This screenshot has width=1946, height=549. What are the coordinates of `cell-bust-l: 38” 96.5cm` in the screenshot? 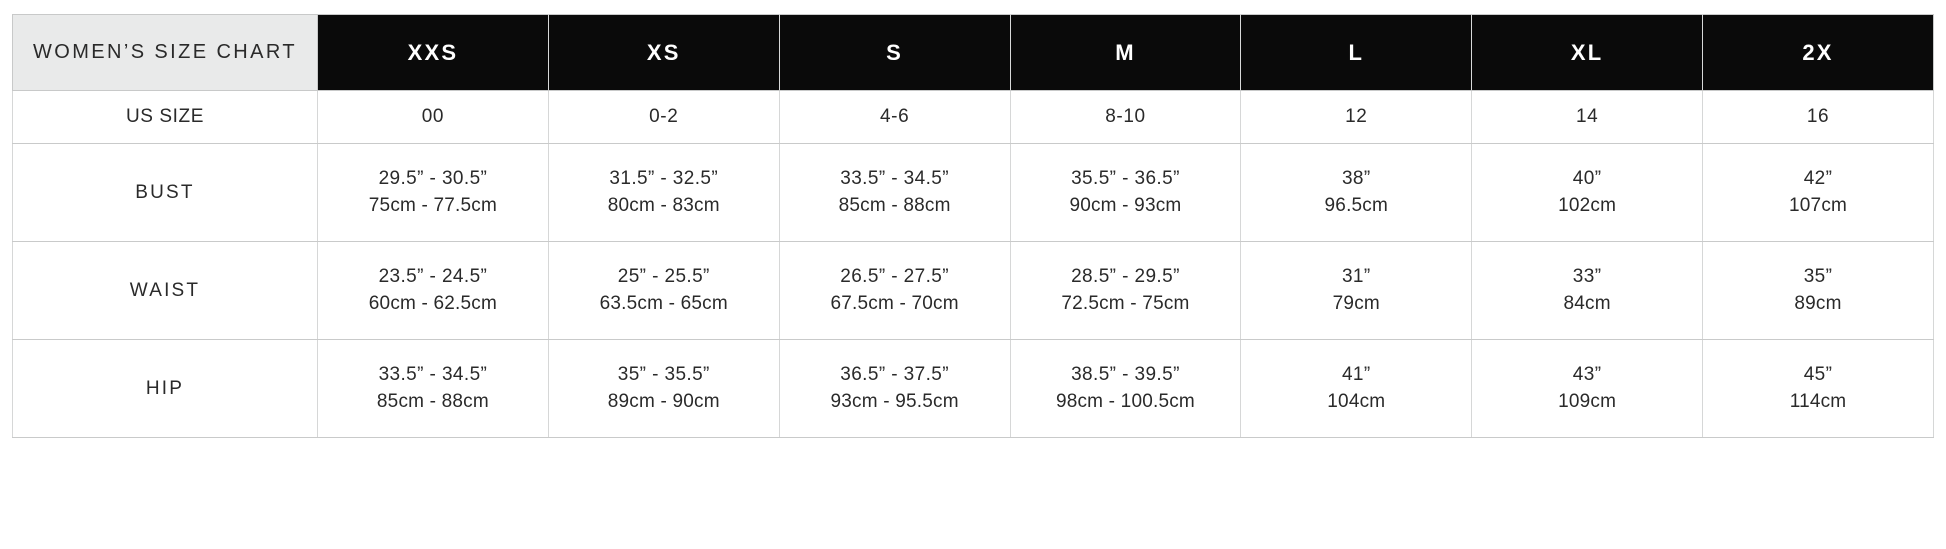 It's located at (1356, 192).